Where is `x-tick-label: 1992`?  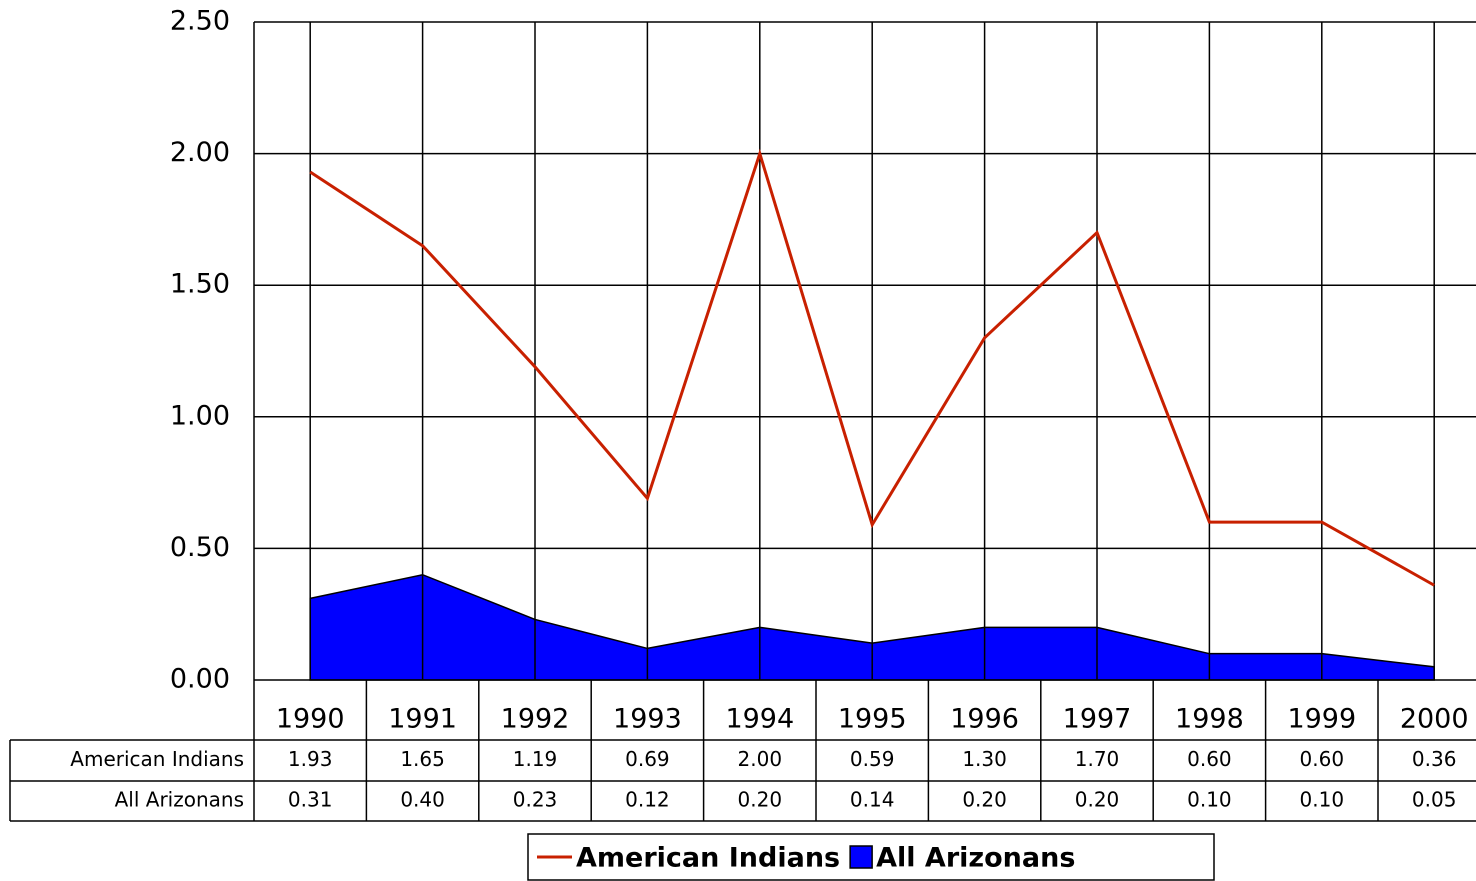
x-tick-label: 1992 is located at coordinates (535, 719).